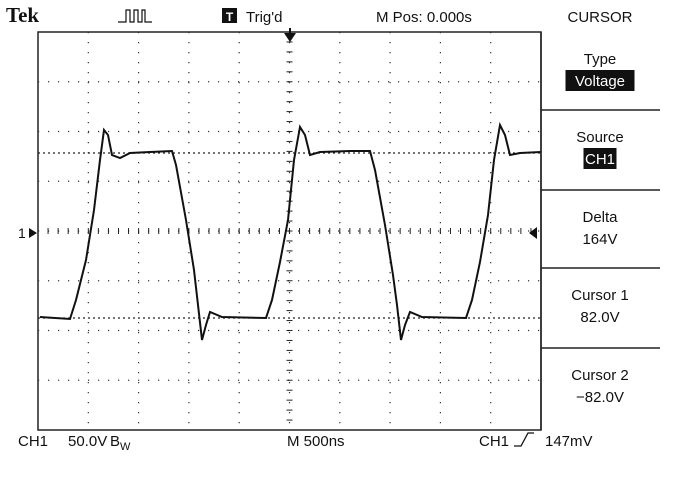  I want to click on timebase: M 500ns, so click(316, 441).